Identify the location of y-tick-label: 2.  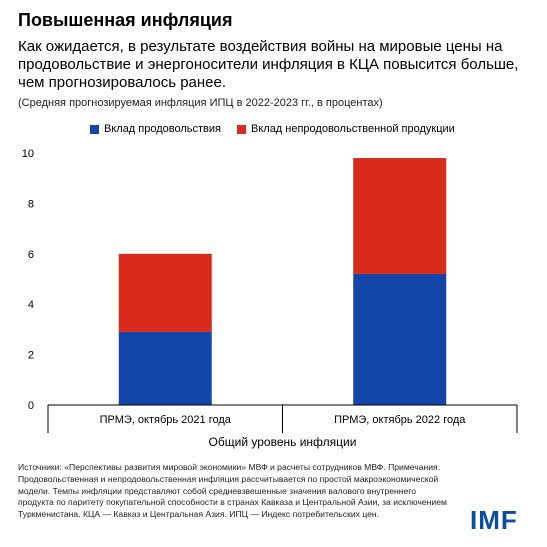
(31, 356).